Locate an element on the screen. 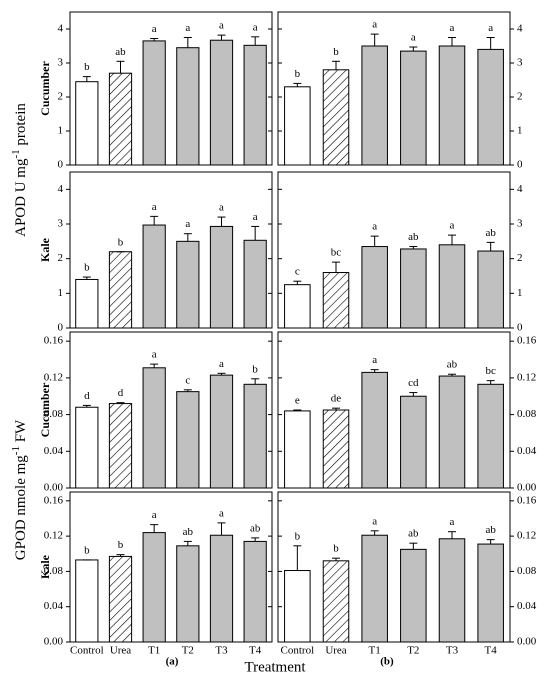  y-tick-label: 4 is located at coordinates (520, 29).